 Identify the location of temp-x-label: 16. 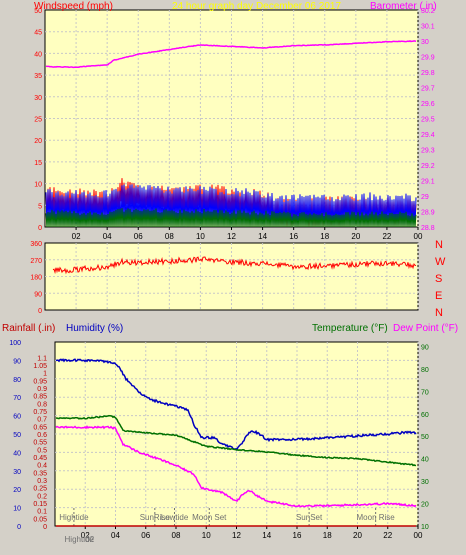
(297, 535).